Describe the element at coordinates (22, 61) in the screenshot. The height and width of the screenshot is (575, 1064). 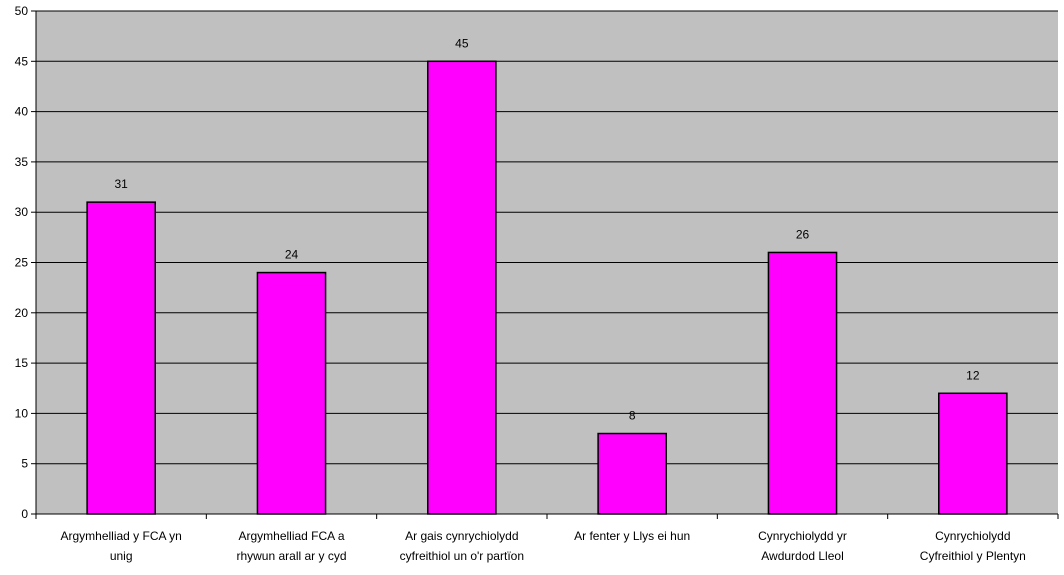
I see `y-tick-label: 45` at that location.